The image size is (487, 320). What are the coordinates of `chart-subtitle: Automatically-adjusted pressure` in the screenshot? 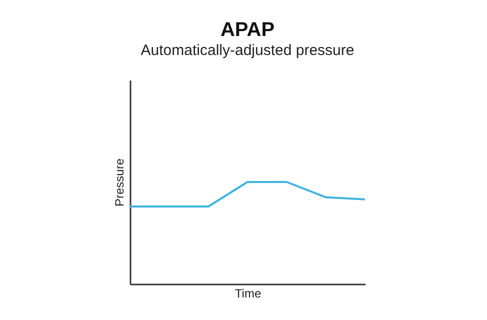 It's located at (247, 50).